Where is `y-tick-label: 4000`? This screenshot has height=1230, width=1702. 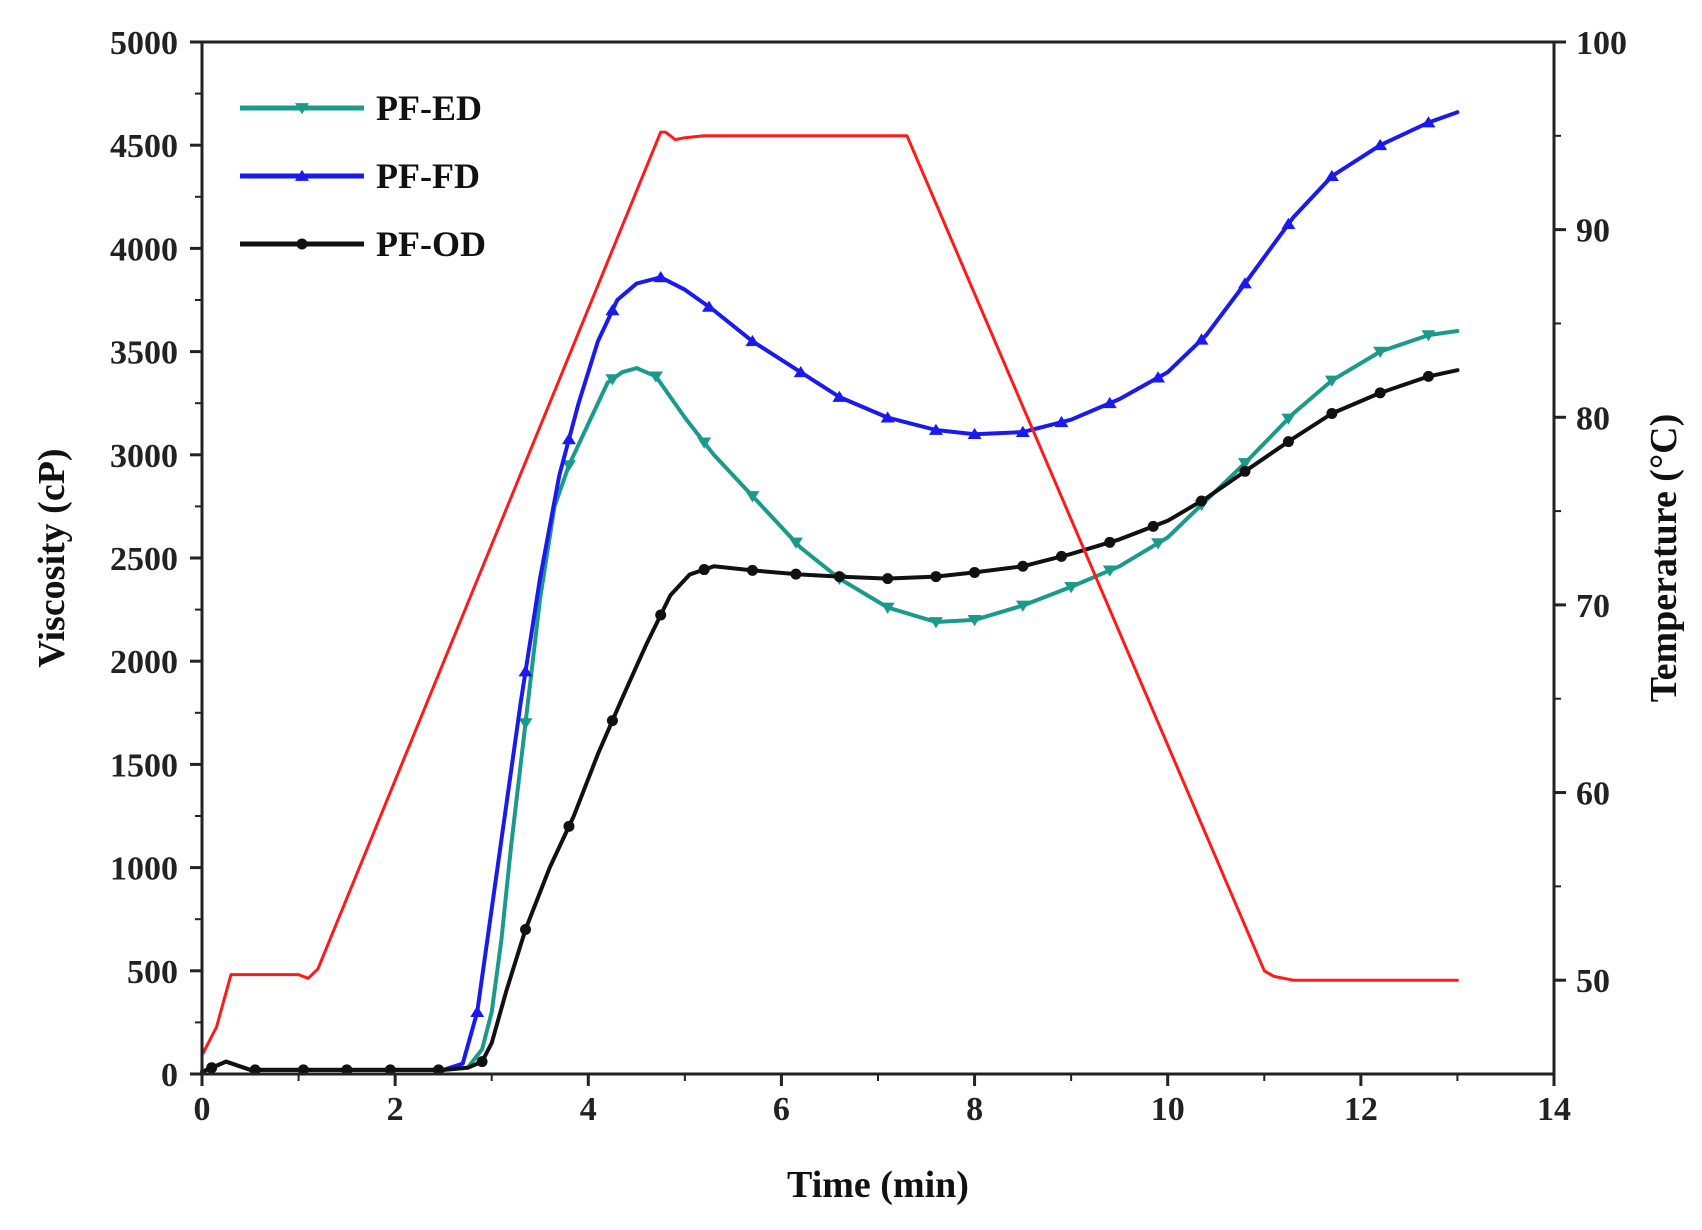
y-tick-label: 4000 is located at coordinates (144, 249).